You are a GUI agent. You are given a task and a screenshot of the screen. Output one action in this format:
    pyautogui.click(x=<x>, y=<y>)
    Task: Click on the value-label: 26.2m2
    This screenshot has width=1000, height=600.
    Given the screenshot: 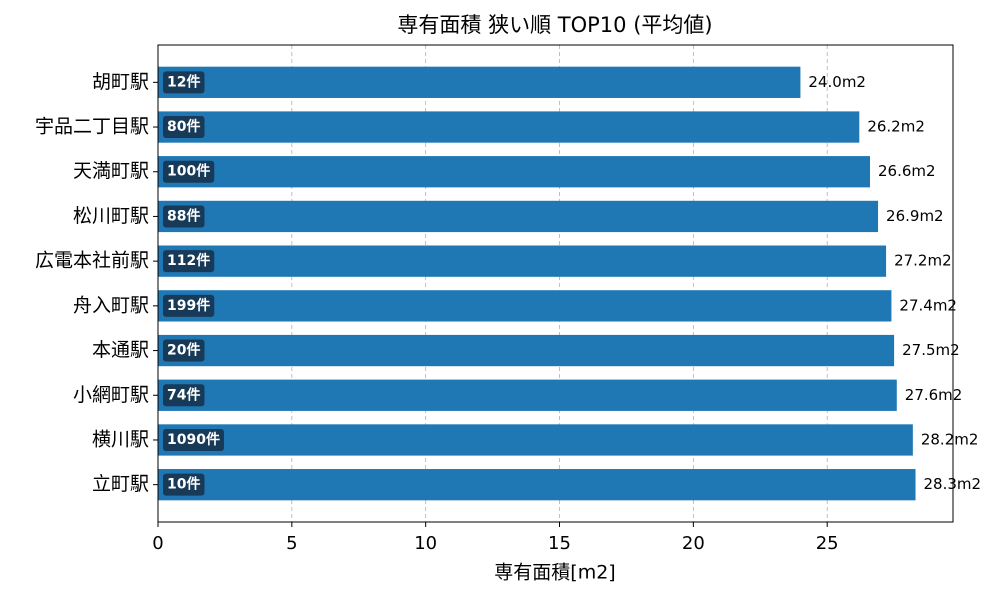 What is the action you would take?
    pyautogui.click(x=896, y=127)
    